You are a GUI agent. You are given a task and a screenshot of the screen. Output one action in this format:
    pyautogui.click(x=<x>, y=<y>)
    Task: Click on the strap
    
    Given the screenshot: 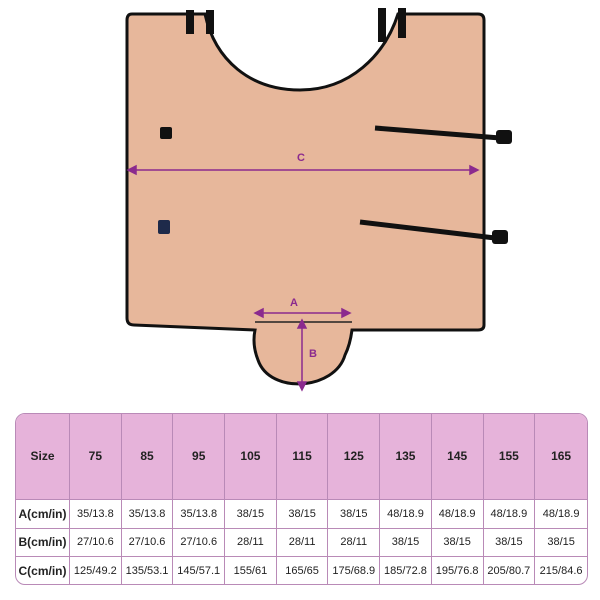 What is the action you would take?
    pyautogui.click(x=430, y=183)
    